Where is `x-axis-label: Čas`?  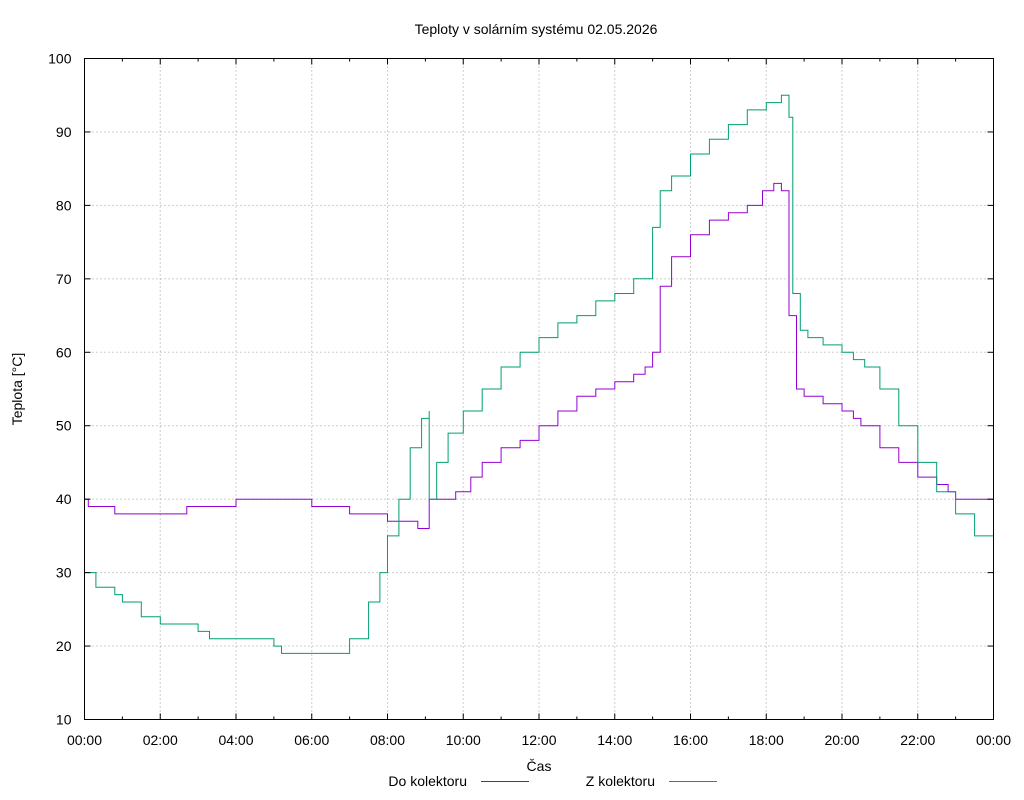 x-axis-label: Čas is located at coordinates (539, 766).